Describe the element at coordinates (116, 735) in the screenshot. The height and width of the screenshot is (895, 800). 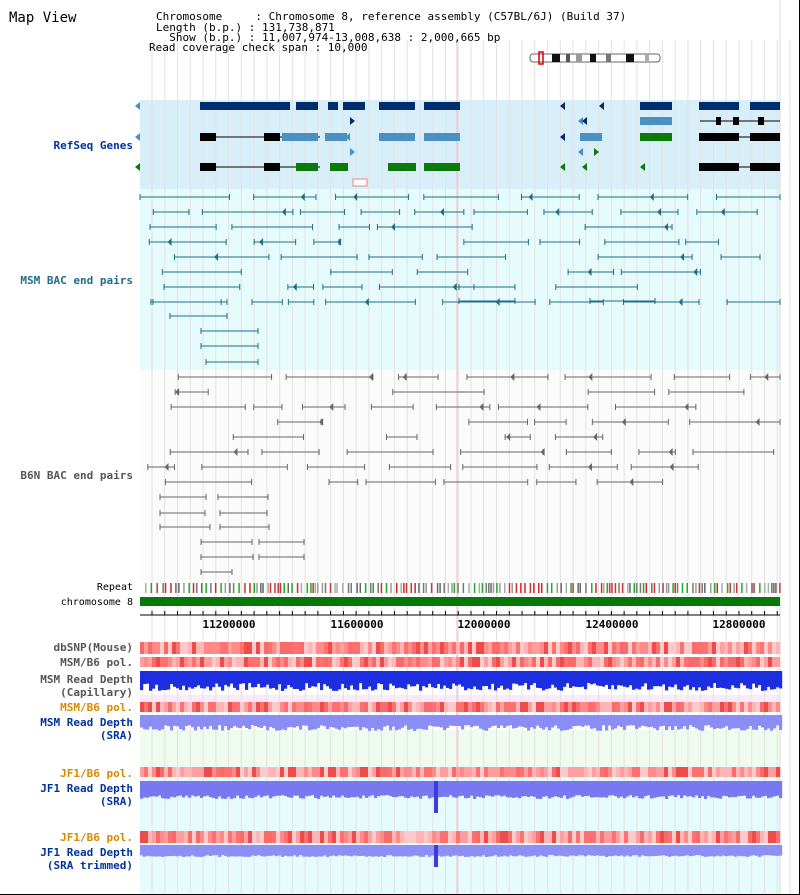
I see `msm-depth-sra-sub-label: (SRA)` at that location.